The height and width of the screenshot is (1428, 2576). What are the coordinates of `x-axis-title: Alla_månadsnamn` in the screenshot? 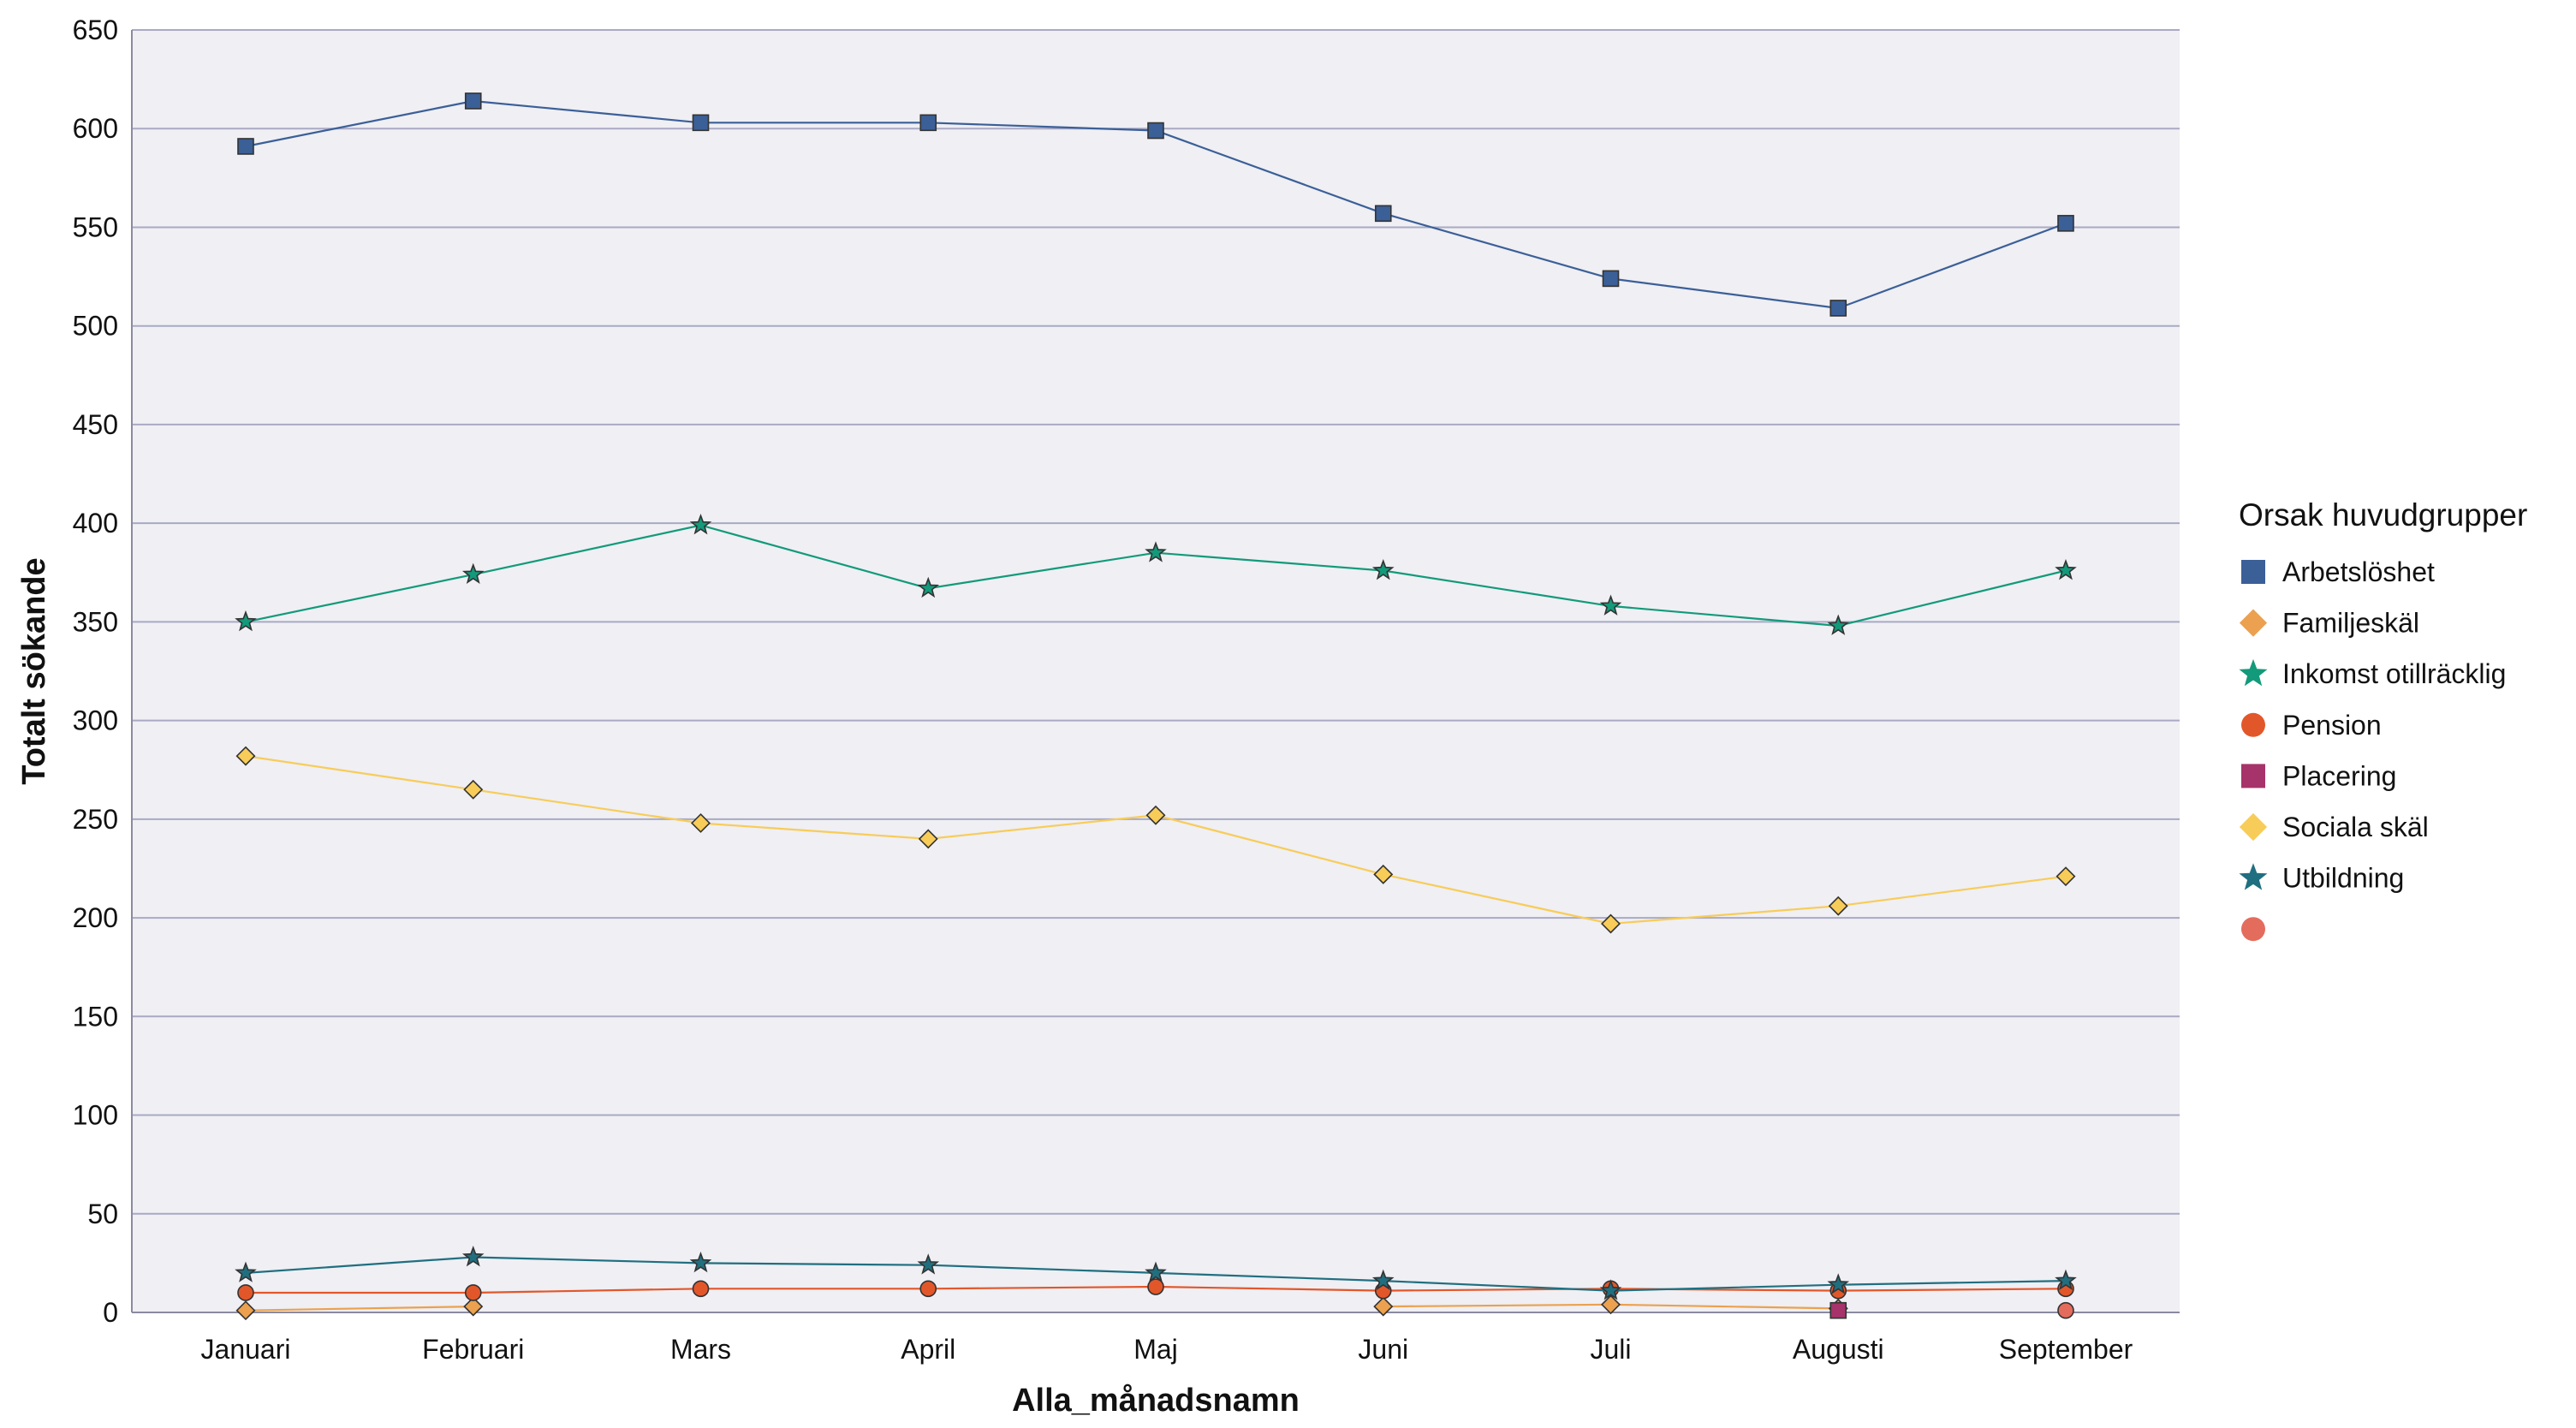 It's located at (1156, 1401).